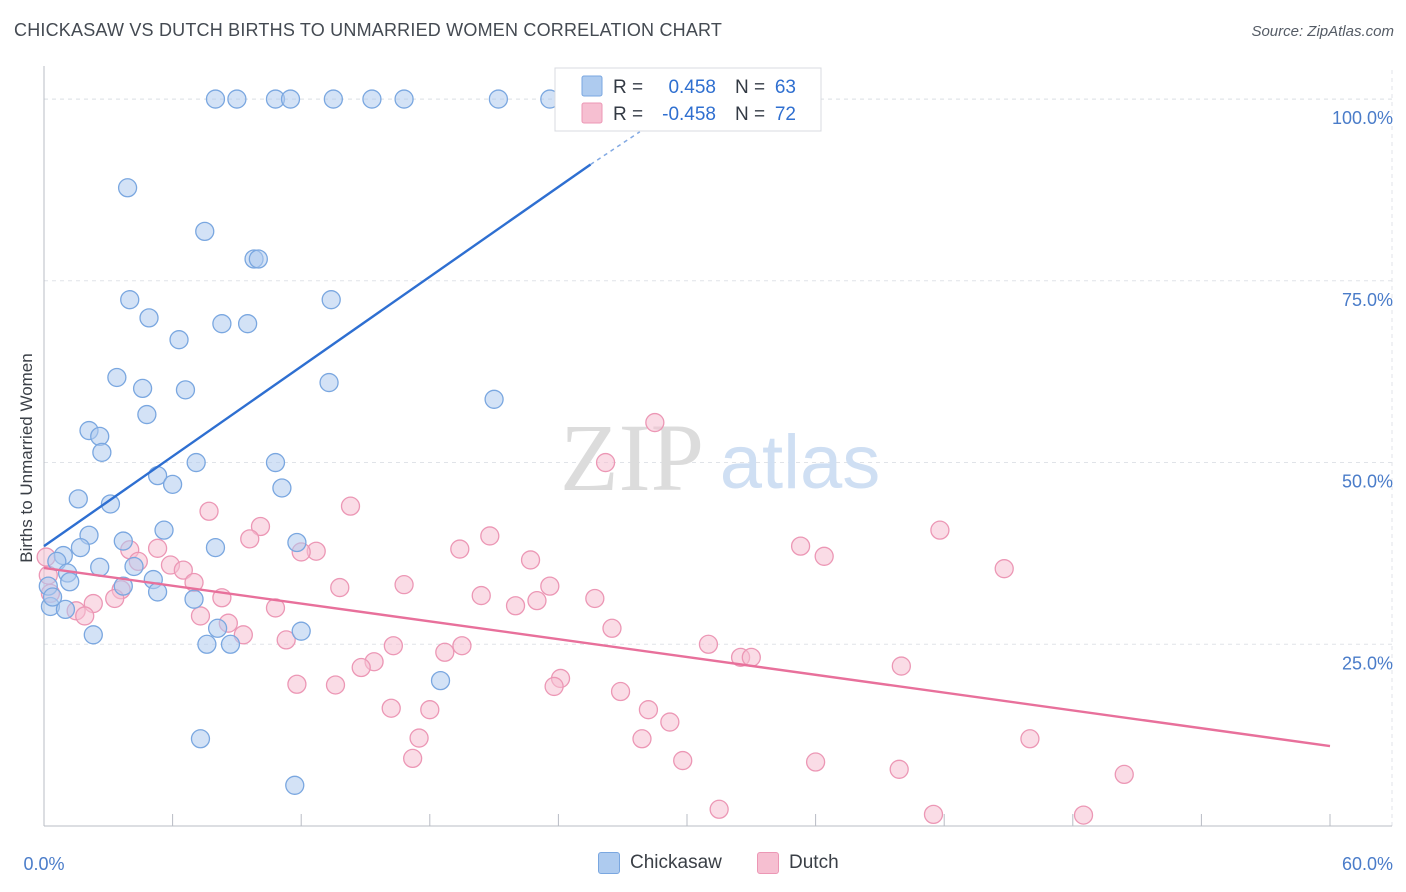 This screenshot has width=1406, height=892. What do you see at coordinates (785, 87) in the screenshot?
I see `legend-n-value-chickasaw: 63` at bounding box center [785, 87].